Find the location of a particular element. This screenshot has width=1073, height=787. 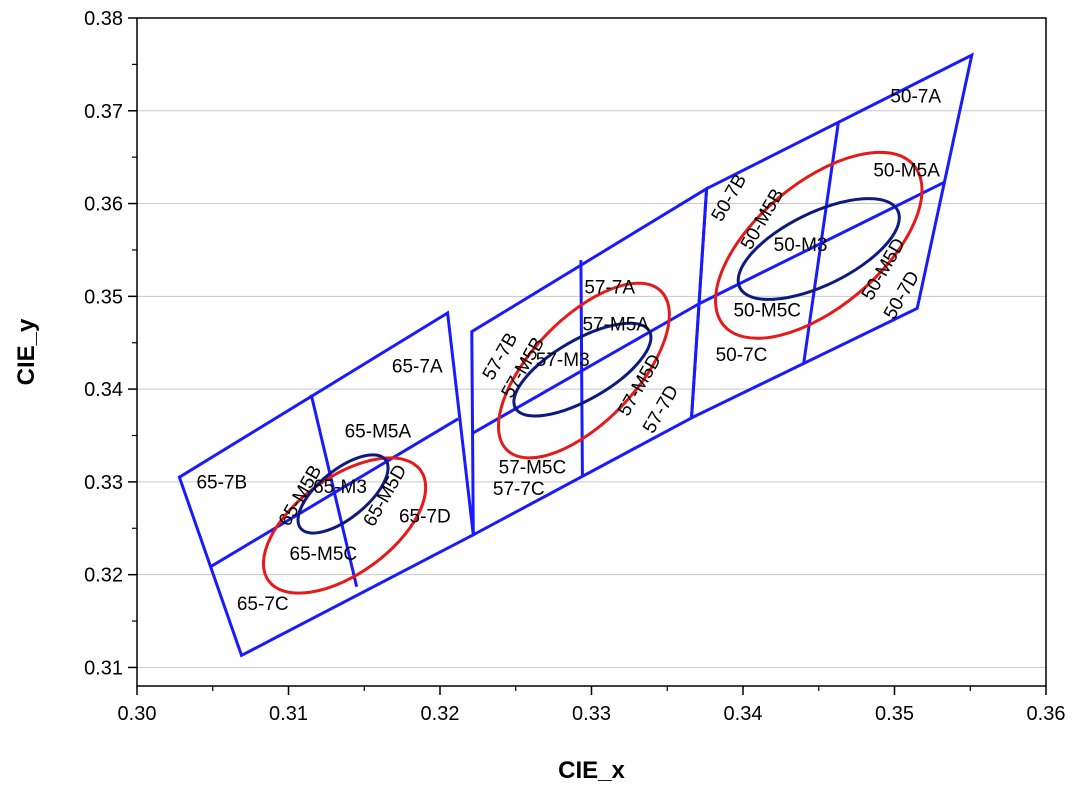

region-label-50-m5a: 50-M5A is located at coordinates (906, 171).